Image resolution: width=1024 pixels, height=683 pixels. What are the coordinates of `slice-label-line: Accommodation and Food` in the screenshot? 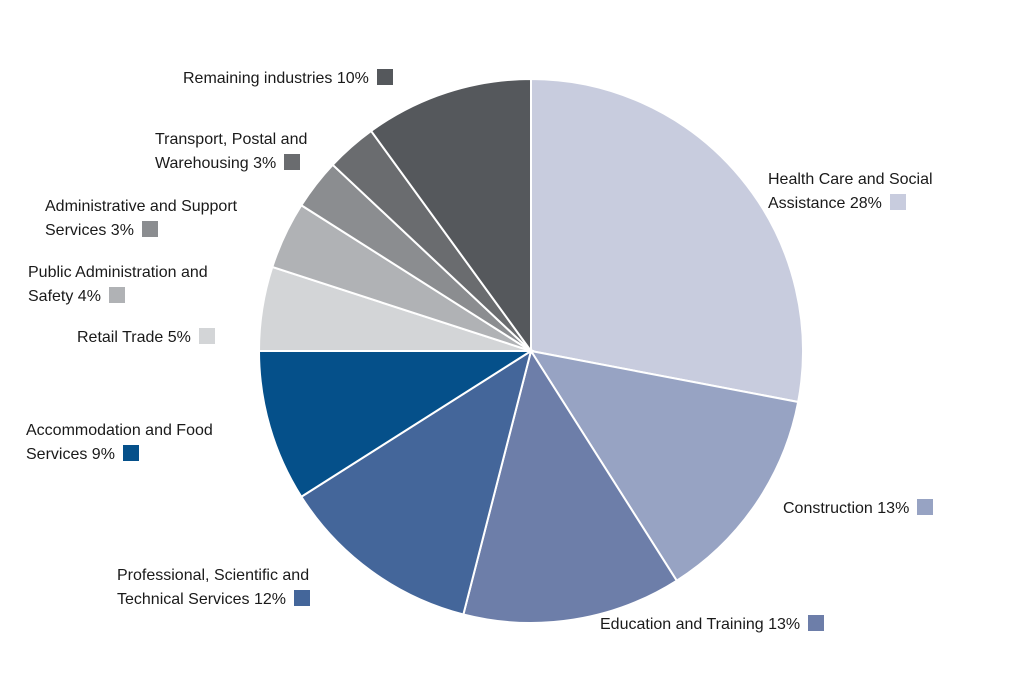 It's located at (119, 430).